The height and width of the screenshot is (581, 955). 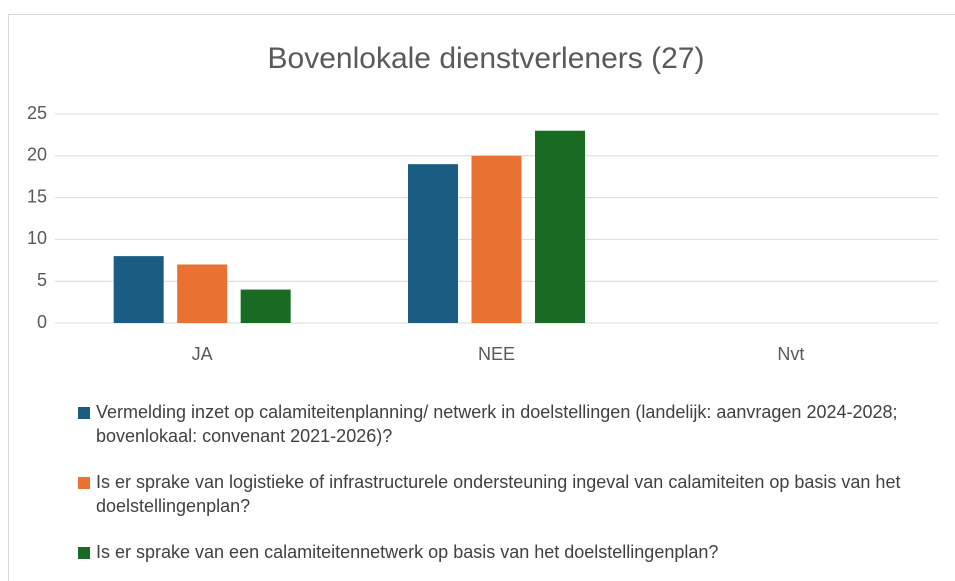 I want to click on y-tick-label: 25, so click(x=37, y=113).